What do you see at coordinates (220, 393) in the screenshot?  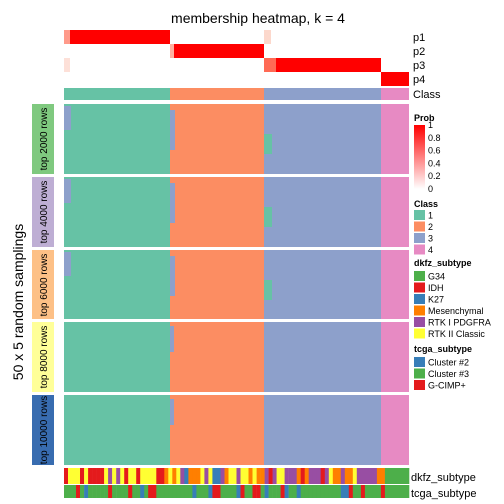 I see `group-separator` at bounding box center [220, 393].